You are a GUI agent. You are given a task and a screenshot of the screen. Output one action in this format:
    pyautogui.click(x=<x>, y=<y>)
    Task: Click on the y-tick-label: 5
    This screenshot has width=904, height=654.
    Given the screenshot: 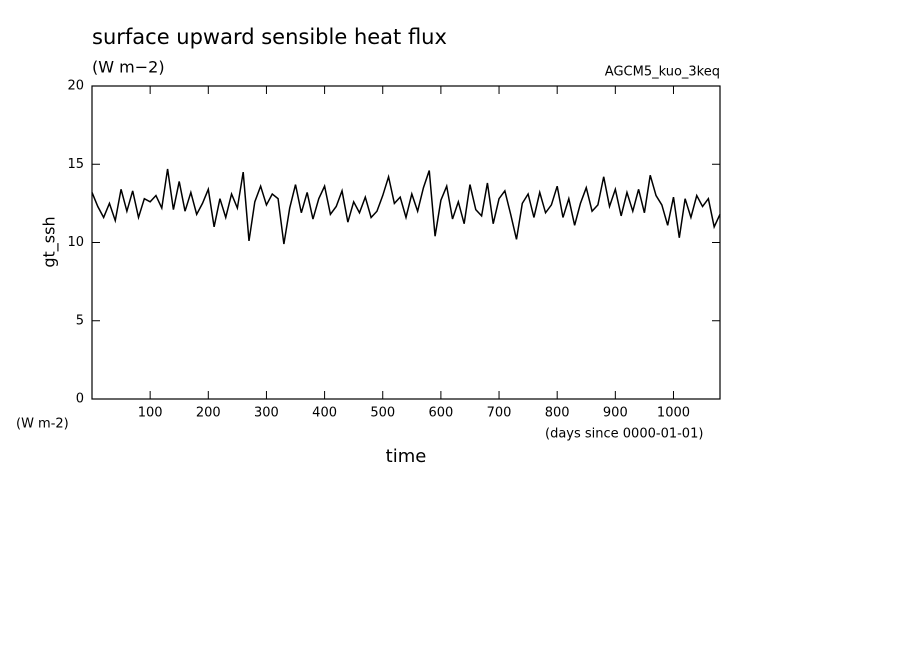 What is the action you would take?
    pyautogui.click(x=80, y=320)
    